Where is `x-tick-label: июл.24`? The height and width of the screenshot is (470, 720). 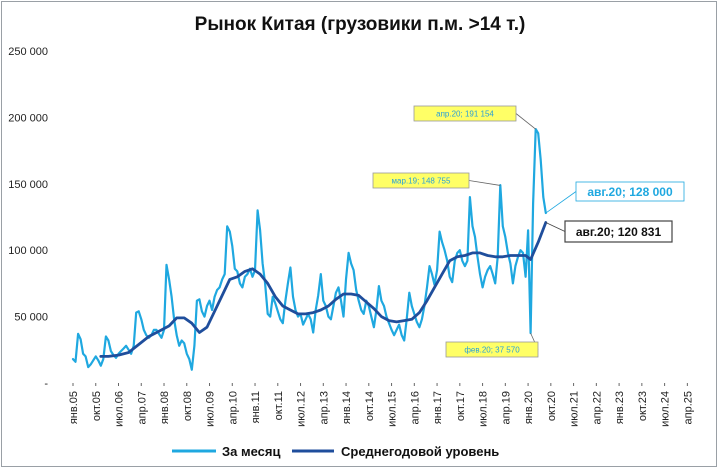
x-tick-label: июл.24 is located at coordinates (666, 409).